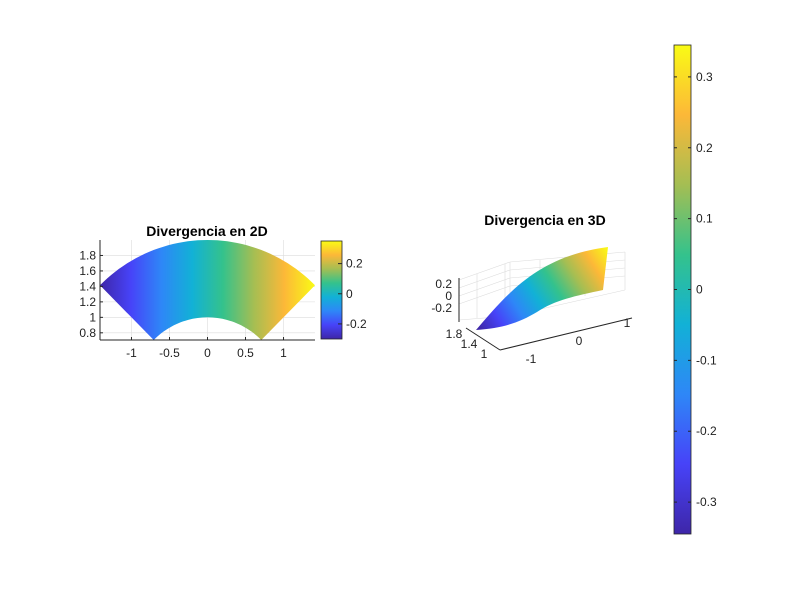  What do you see at coordinates (92, 317) in the screenshot?
I see `chart-2d-ytick-label: 1` at bounding box center [92, 317].